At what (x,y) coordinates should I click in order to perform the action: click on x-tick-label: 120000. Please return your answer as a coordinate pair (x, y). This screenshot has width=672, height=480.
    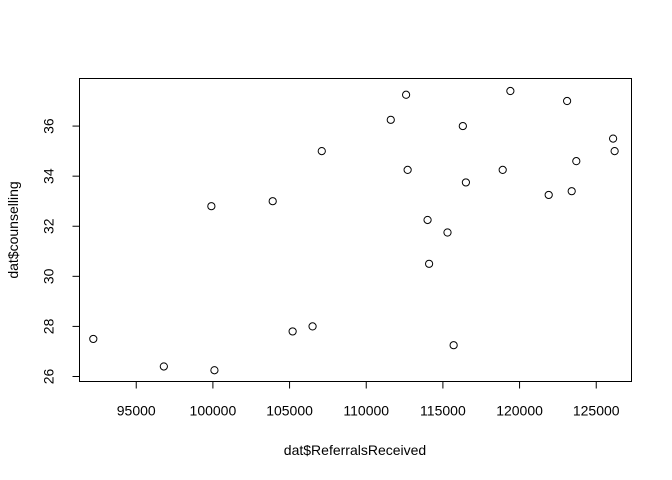
    Looking at the image, I should click on (519, 411).